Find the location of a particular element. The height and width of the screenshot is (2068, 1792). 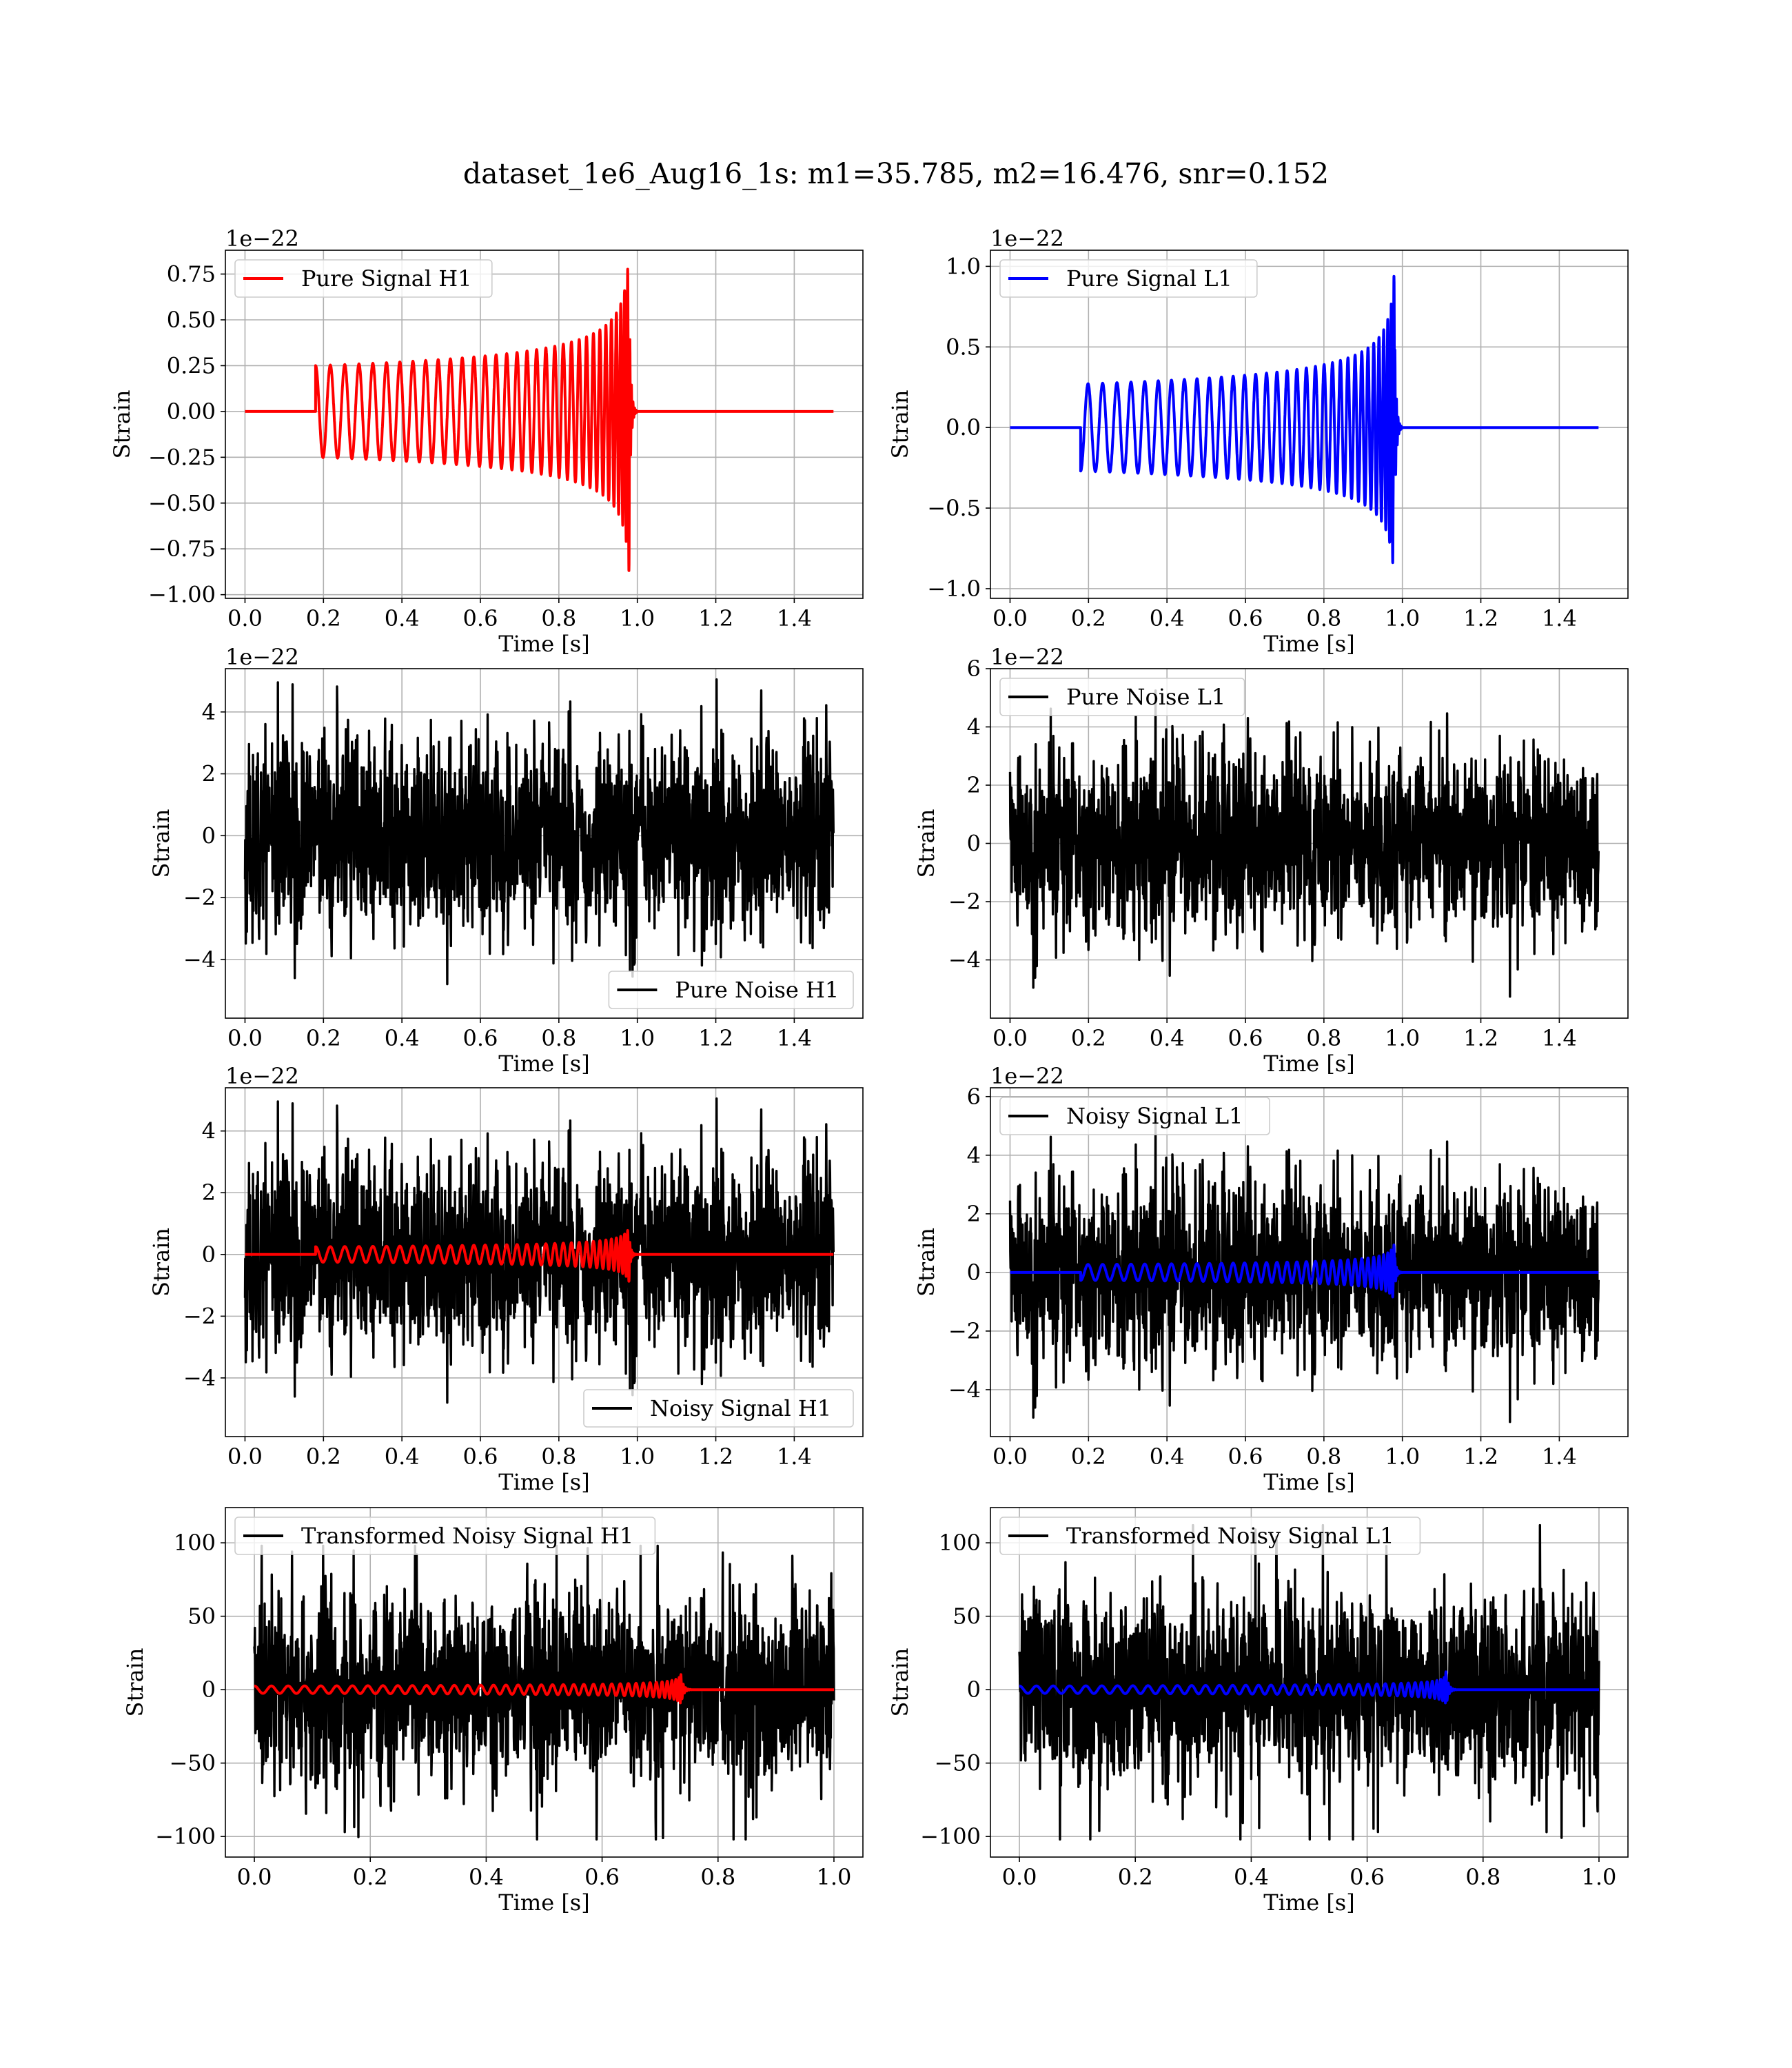

legend: Noisy Signal L1 is located at coordinates (1134, 1116).